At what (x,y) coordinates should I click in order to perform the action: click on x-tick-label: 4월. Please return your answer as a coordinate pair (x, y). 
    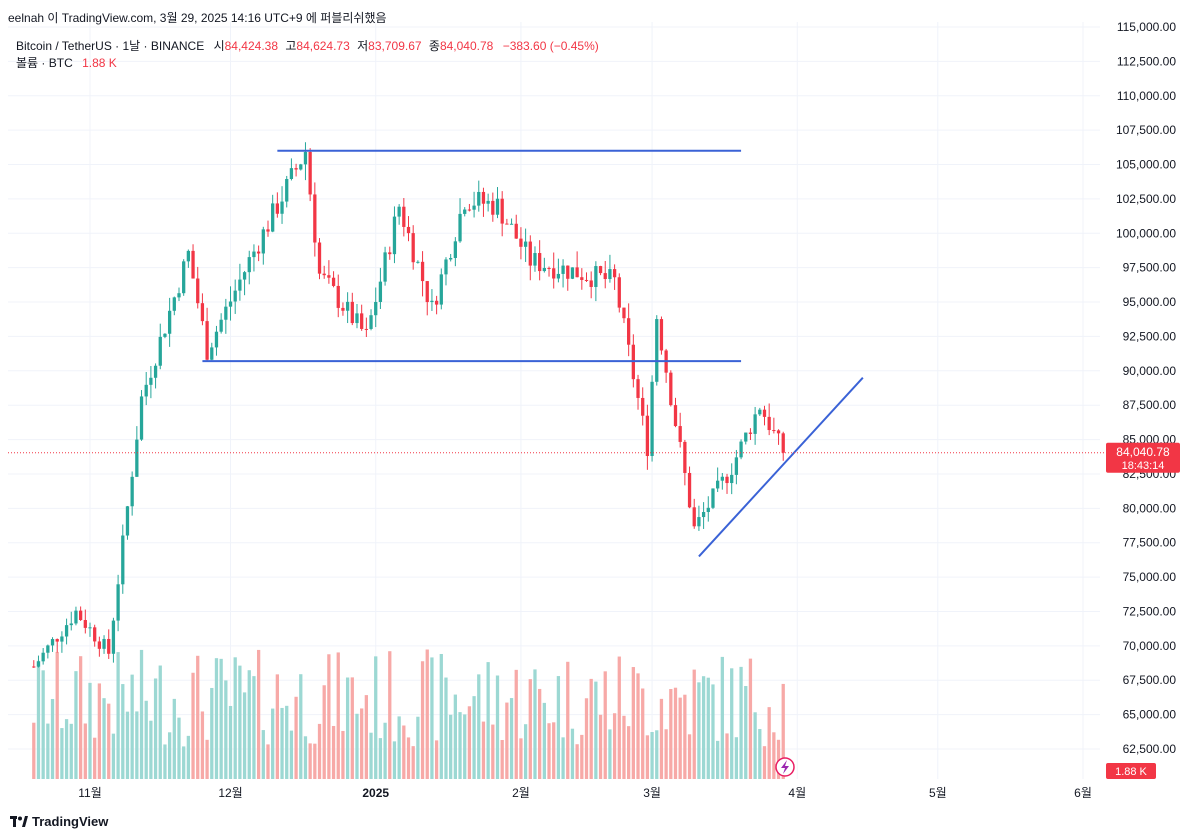
    Looking at the image, I should click on (797, 793).